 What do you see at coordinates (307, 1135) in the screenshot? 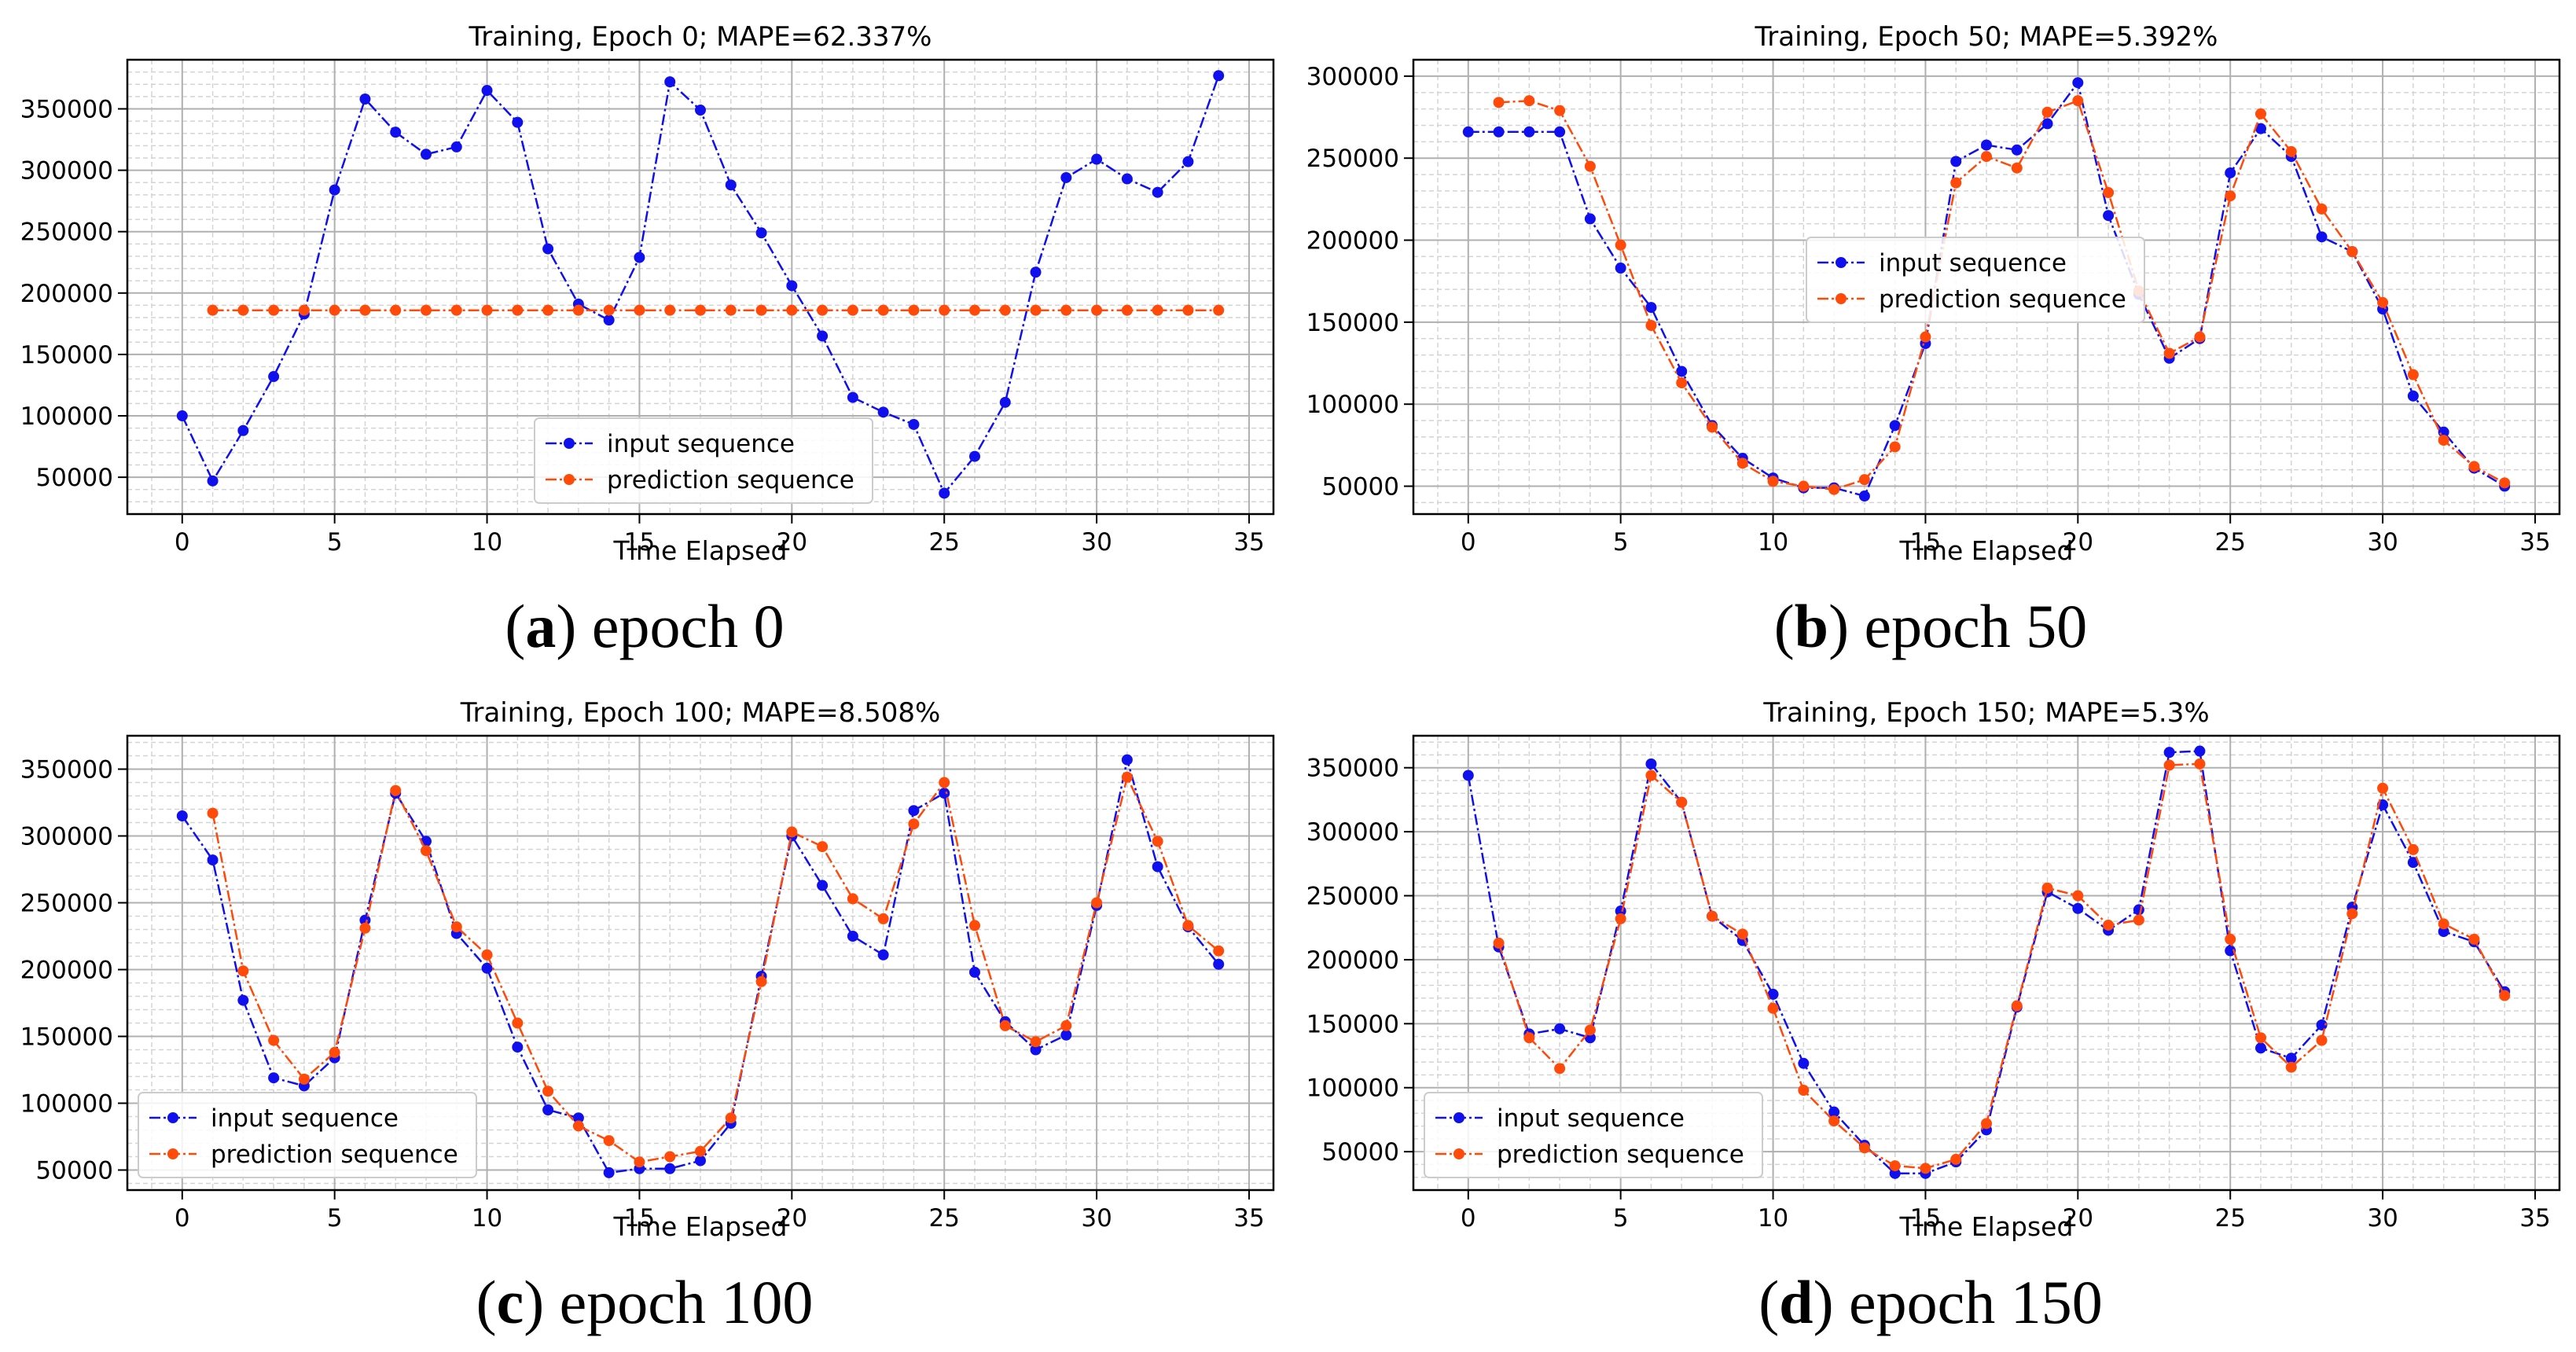
I see `legend: input sequence prediction sequence` at bounding box center [307, 1135].